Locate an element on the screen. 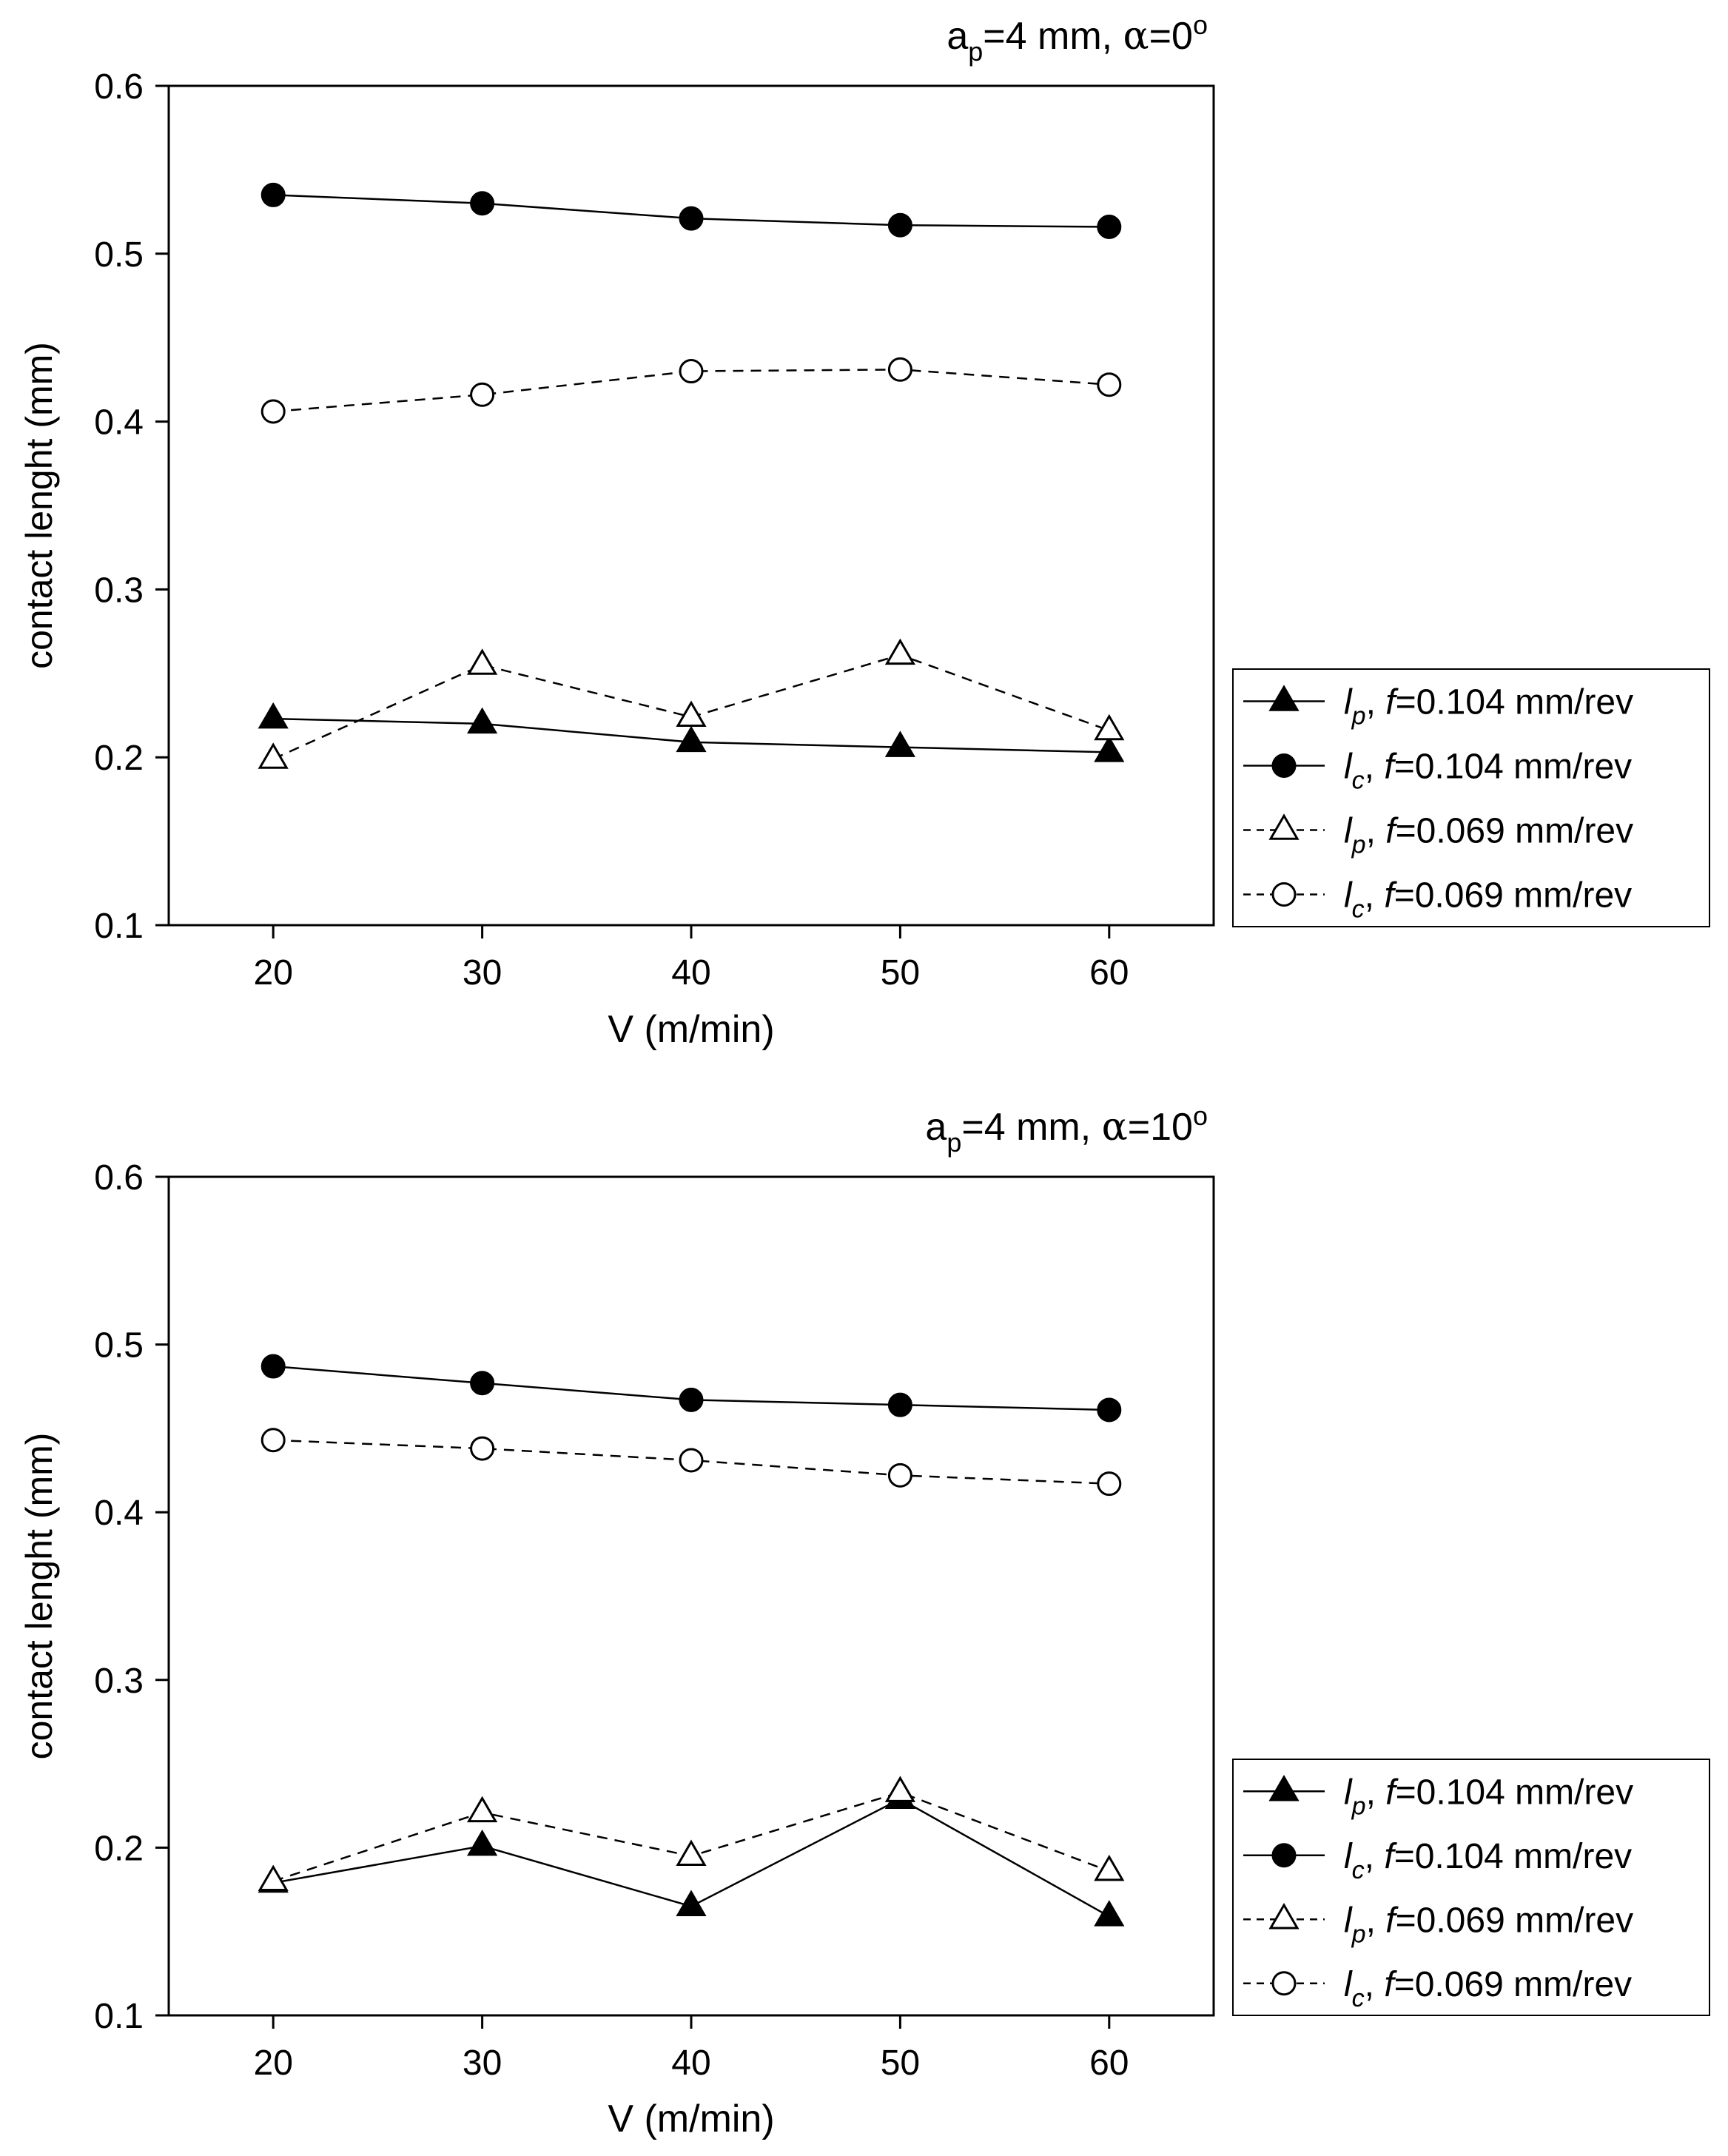  series-2-markers is located at coordinates (691, 1388).